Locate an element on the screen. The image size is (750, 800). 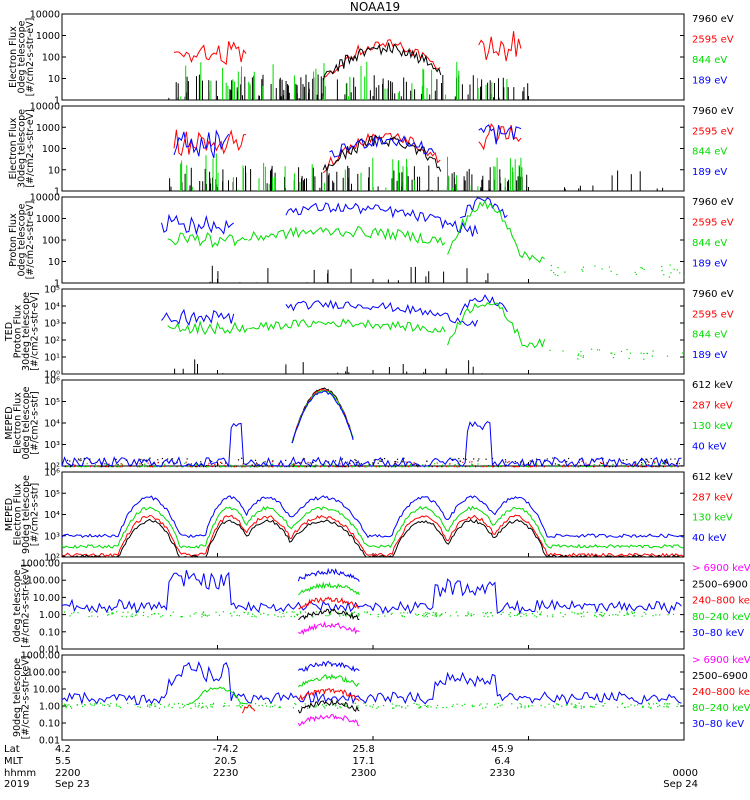
meped-p0-blue-series is located at coordinates (328, 574).